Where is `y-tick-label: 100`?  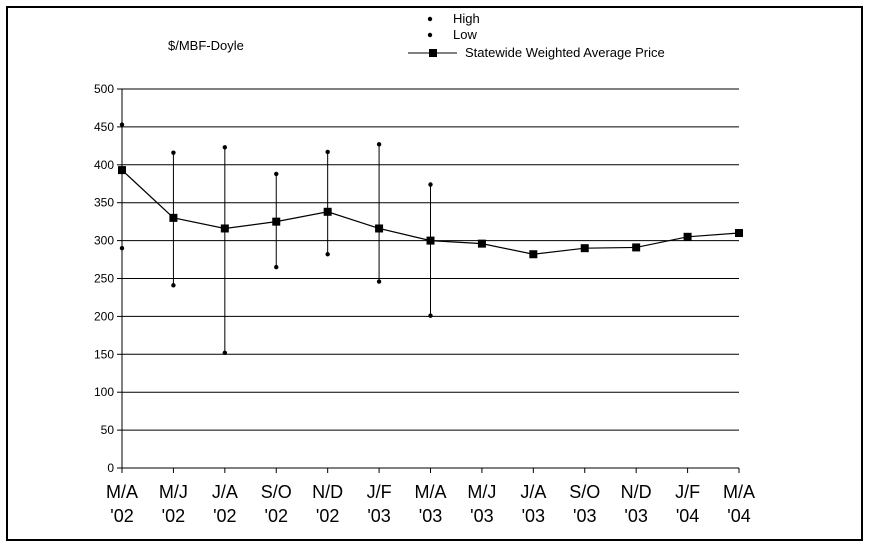 y-tick-label: 100 is located at coordinates (104, 392).